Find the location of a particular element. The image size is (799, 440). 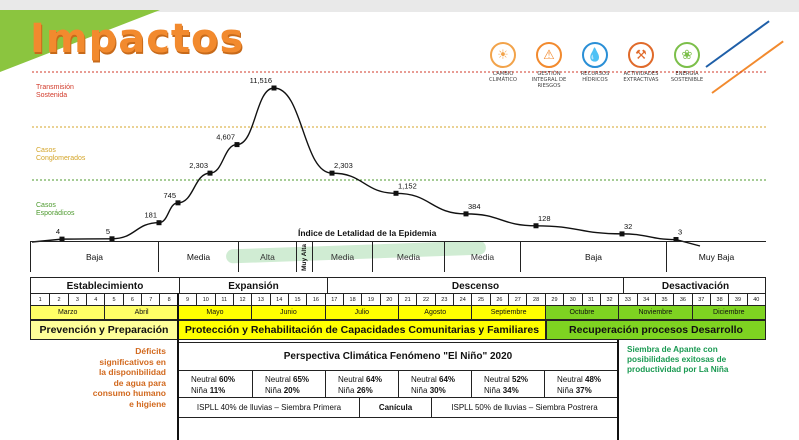

data-label: 5 is located at coordinates (108, 231).